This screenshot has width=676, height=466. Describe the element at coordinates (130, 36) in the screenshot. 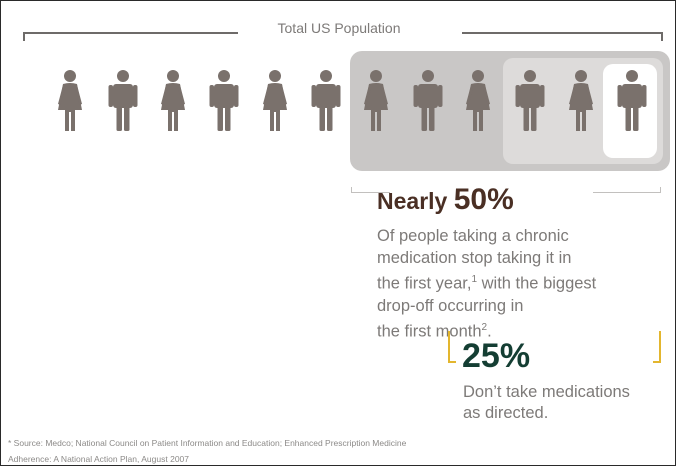

I see `title-bracket-left` at that location.